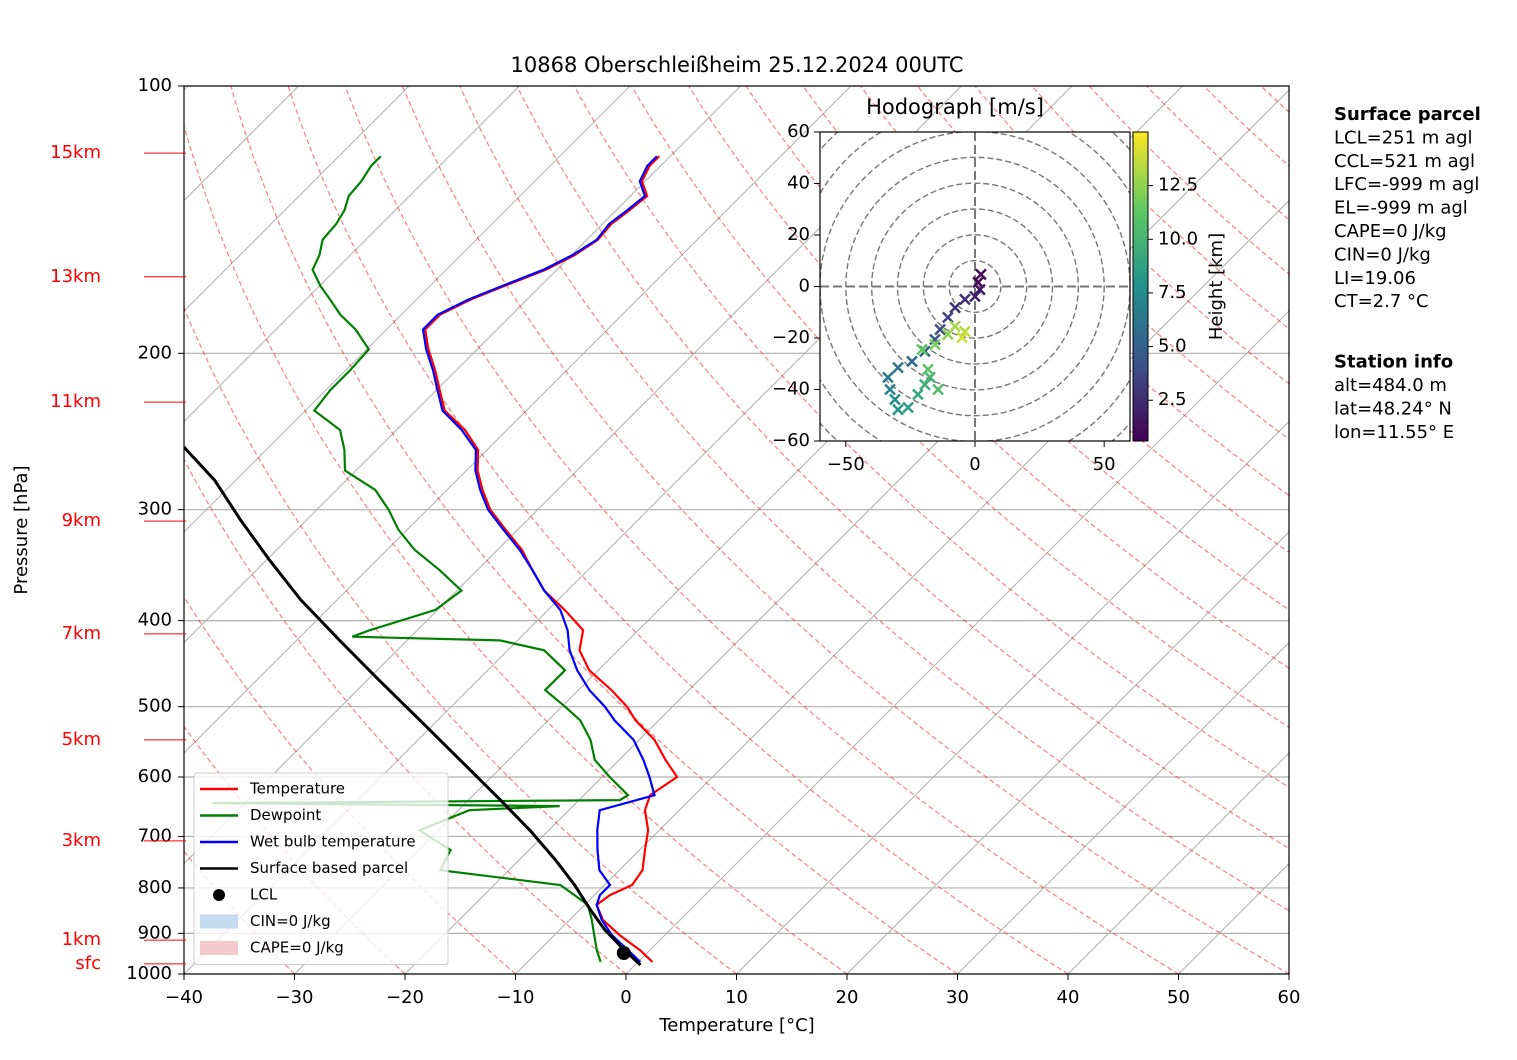 The image size is (1517, 1060). Describe the element at coordinates (81, 520) in the screenshot. I see `height-label: 9km` at that location.